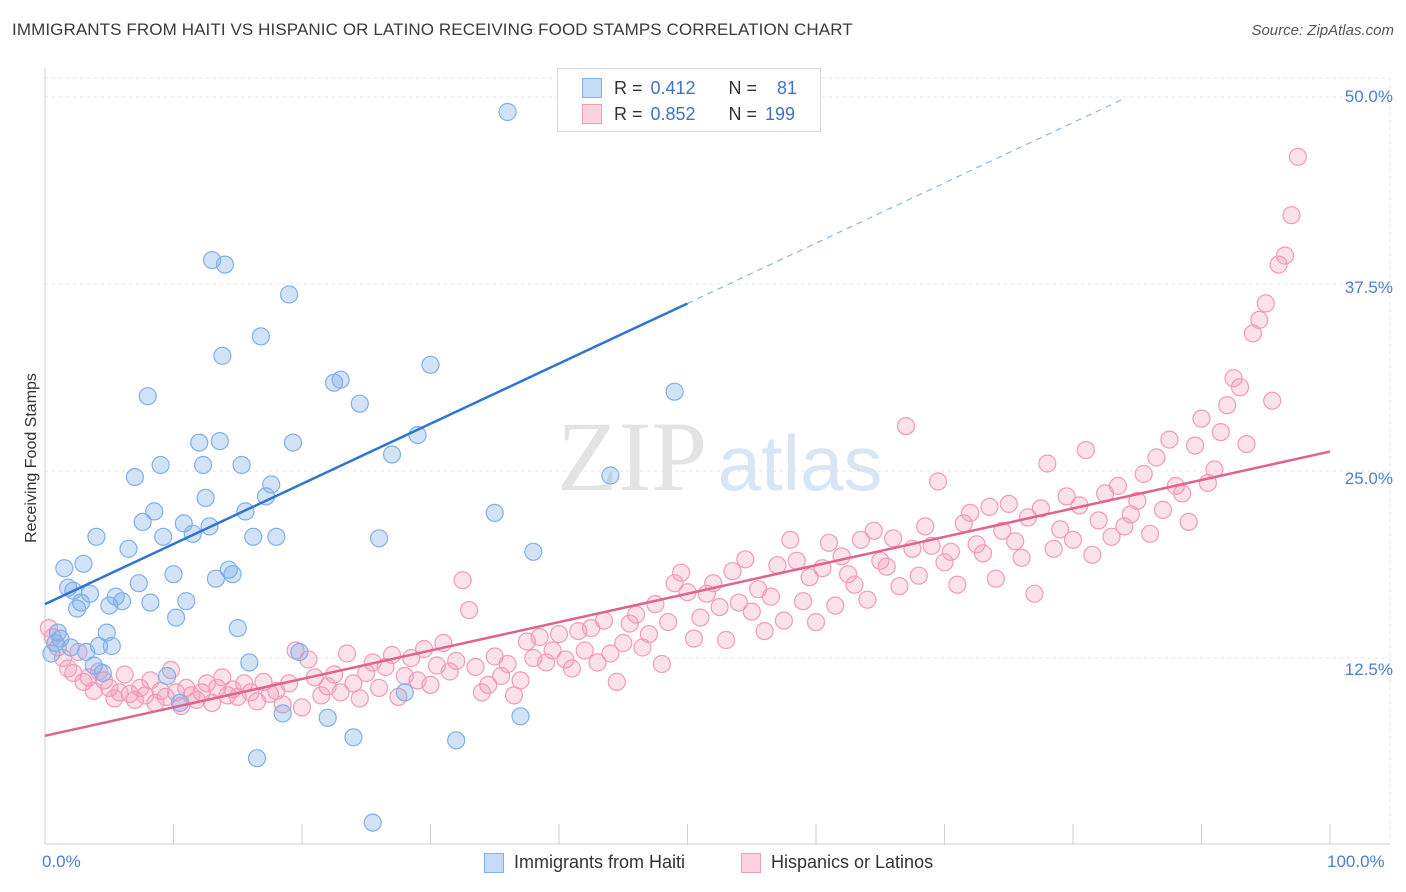 This screenshot has height=892, width=1406. I want to click on watermark: ZIP atlas, so click(719, 456).